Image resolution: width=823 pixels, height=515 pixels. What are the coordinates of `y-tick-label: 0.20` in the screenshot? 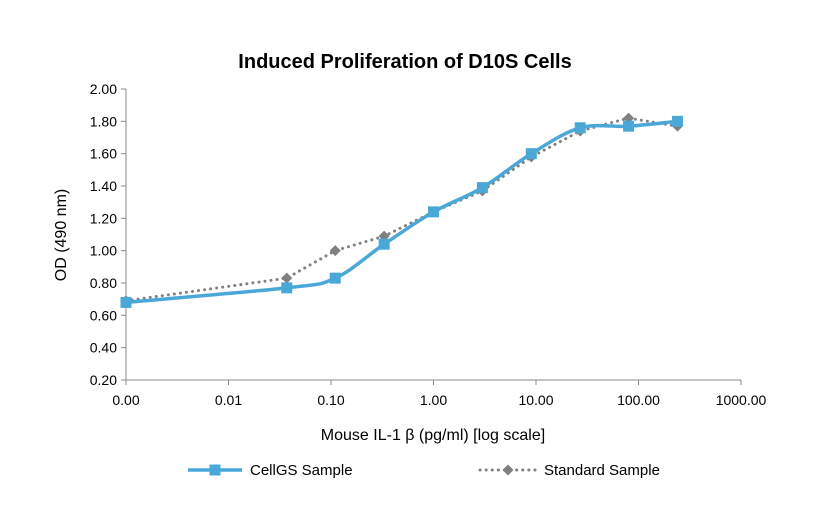 It's located at (103, 380).